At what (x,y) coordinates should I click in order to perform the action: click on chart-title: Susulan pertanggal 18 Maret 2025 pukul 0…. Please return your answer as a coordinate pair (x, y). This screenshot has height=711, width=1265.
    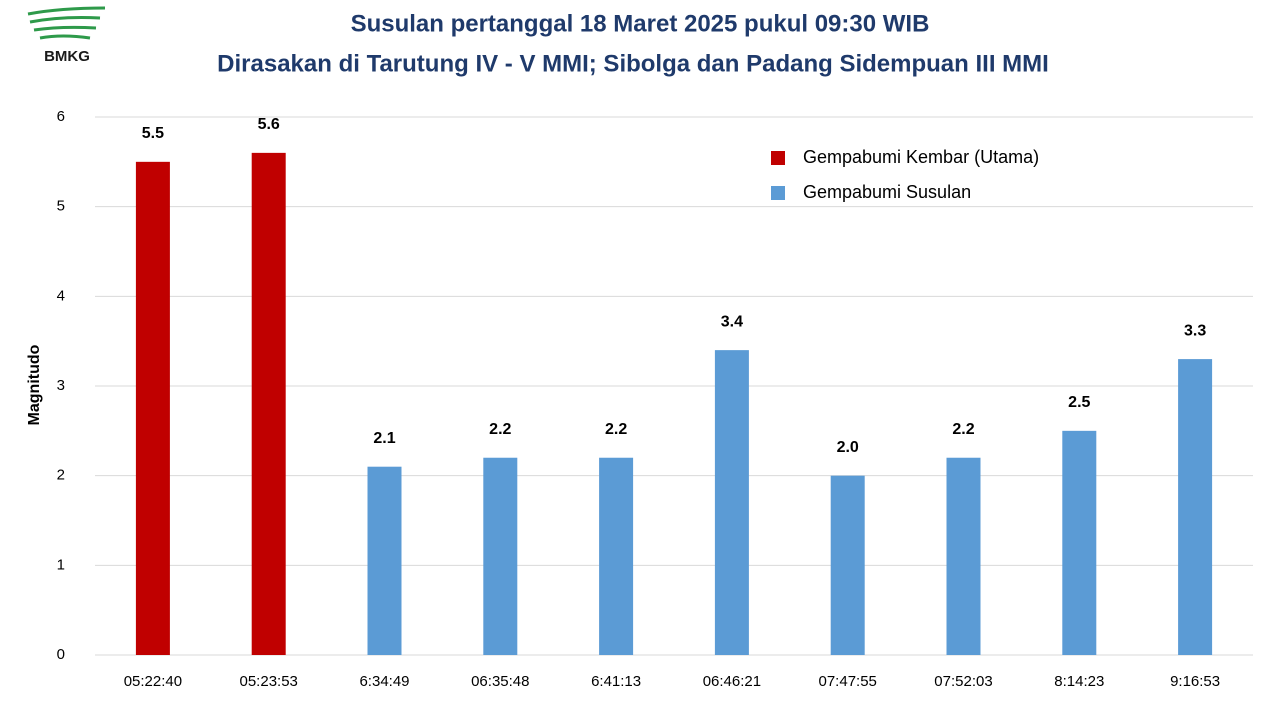
    Looking at the image, I should click on (640, 23).